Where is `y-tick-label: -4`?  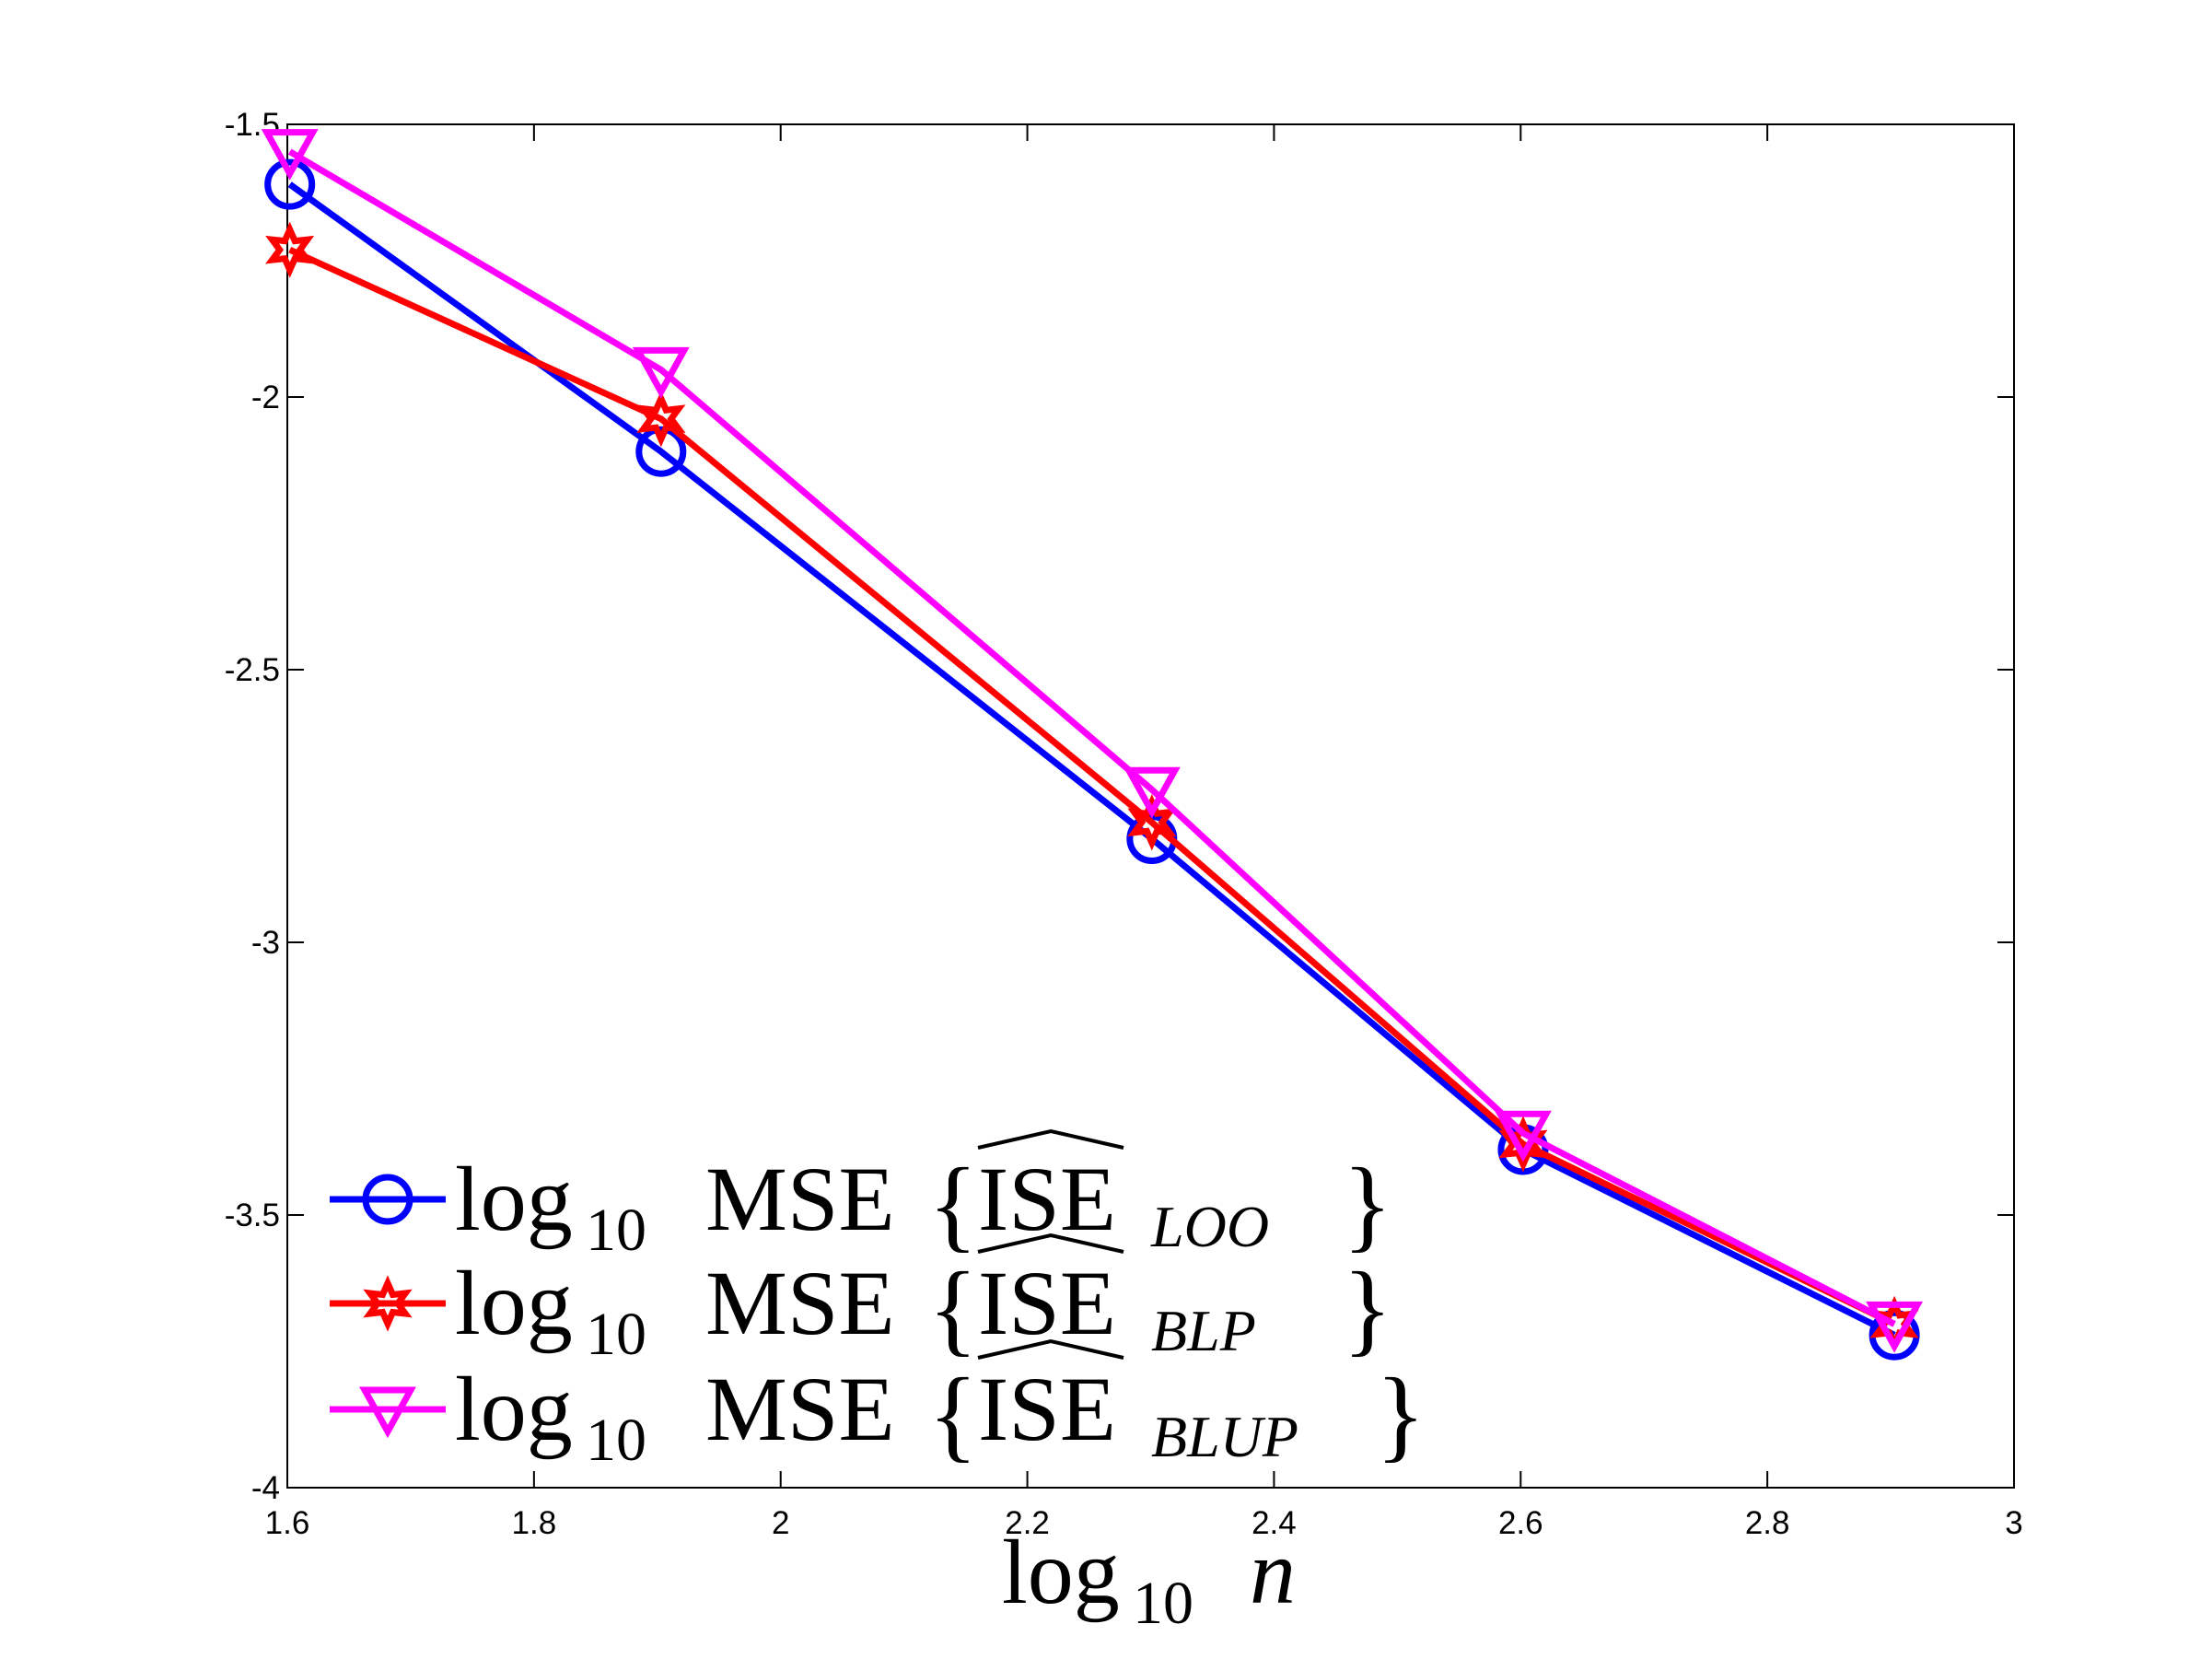
y-tick-label: -4 is located at coordinates (265, 1488).